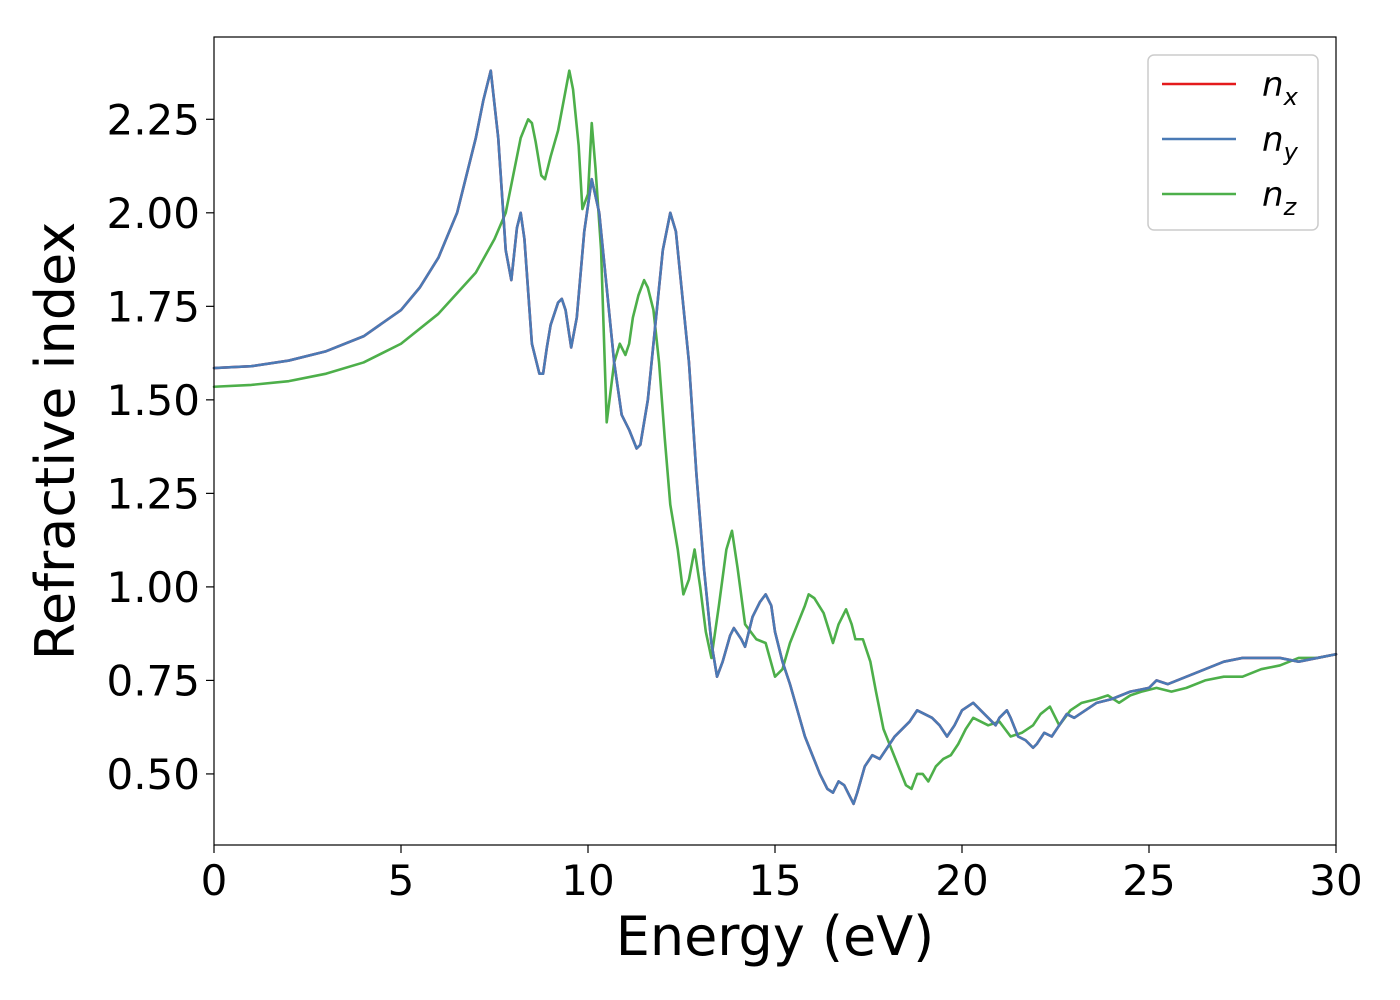 Image resolution: width=1400 pixels, height=1000 pixels. Describe the element at coordinates (160, 447) in the screenshot. I see `y-axis-ticks: 0.50 0.75 1.00 1.25 1.50 1.75 2.00 2.25` at that location.